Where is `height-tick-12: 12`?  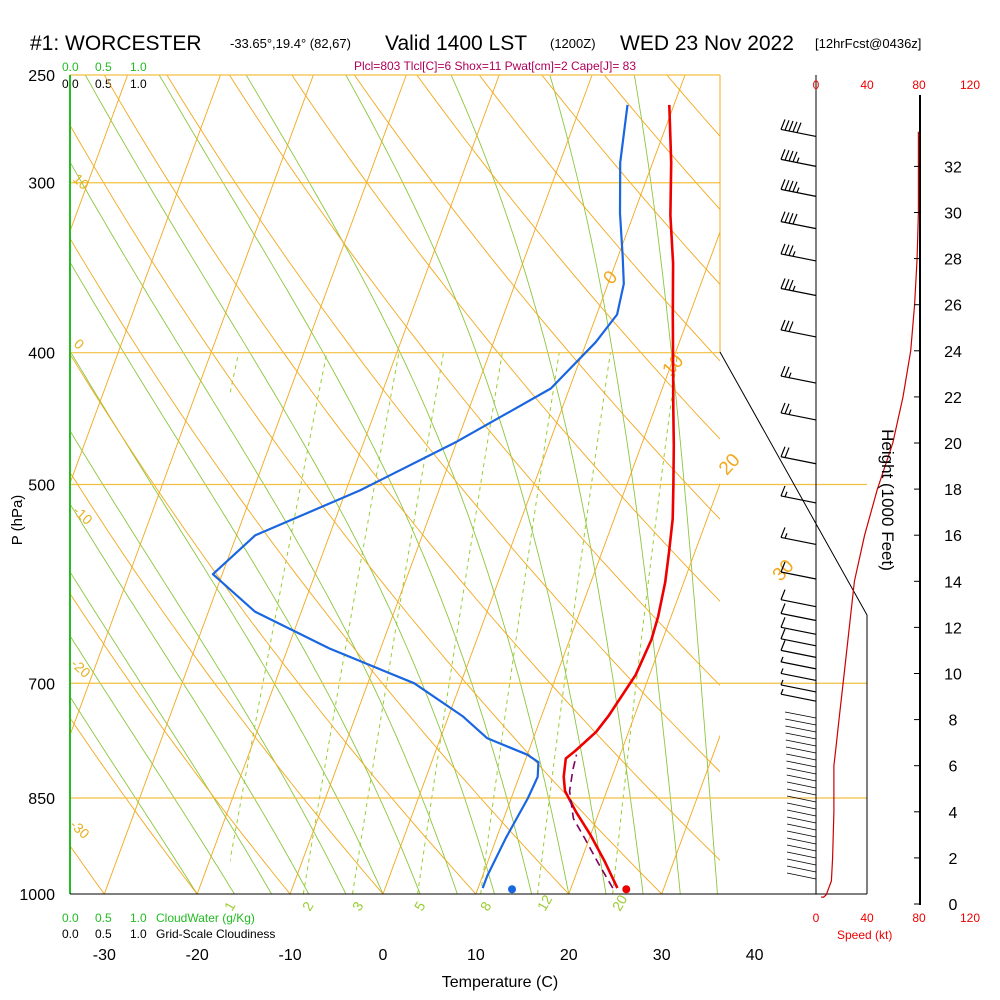
height-tick-12: 12 is located at coordinates (953, 628).